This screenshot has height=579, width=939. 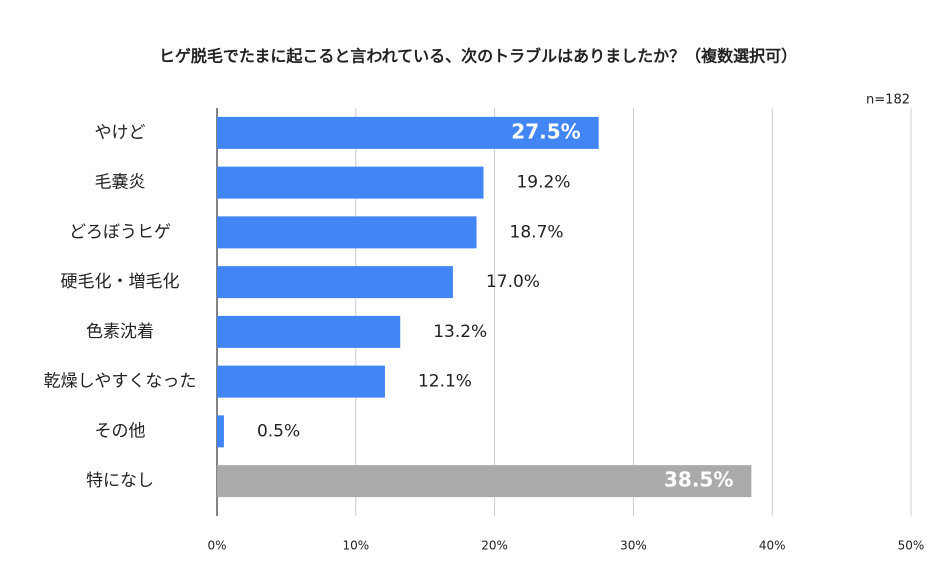 What do you see at coordinates (120, 232) in the screenshot?
I see `y-tick-label: どろぼうヒゲ` at bounding box center [120, 232].